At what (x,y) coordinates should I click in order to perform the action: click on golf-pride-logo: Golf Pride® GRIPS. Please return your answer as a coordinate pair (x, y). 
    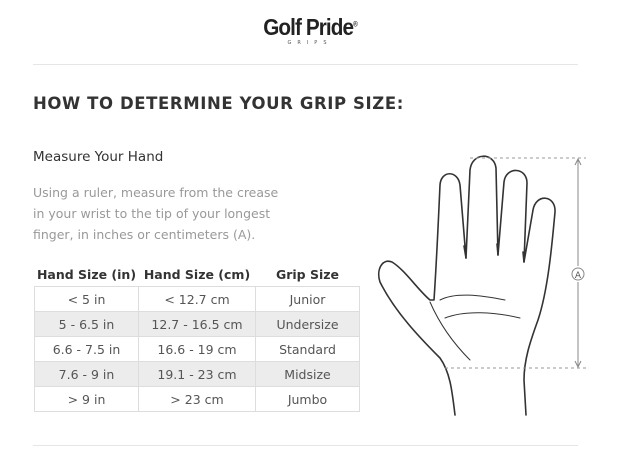
    Looking at the image, I should click on (310, 30).